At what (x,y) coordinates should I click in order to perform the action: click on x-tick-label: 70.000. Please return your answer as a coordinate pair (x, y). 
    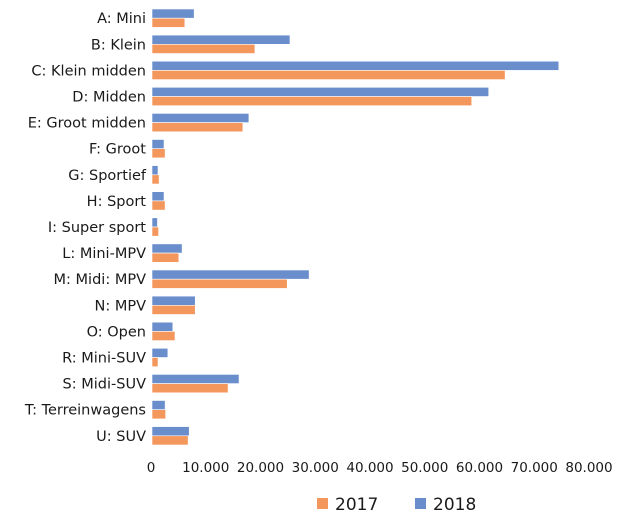
    Looking at the image, I should click on (534, 468).